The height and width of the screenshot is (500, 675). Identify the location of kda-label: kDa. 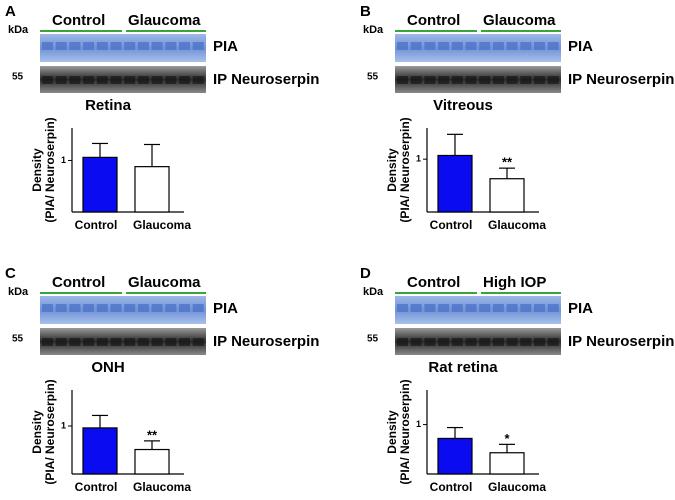
(373, 30).